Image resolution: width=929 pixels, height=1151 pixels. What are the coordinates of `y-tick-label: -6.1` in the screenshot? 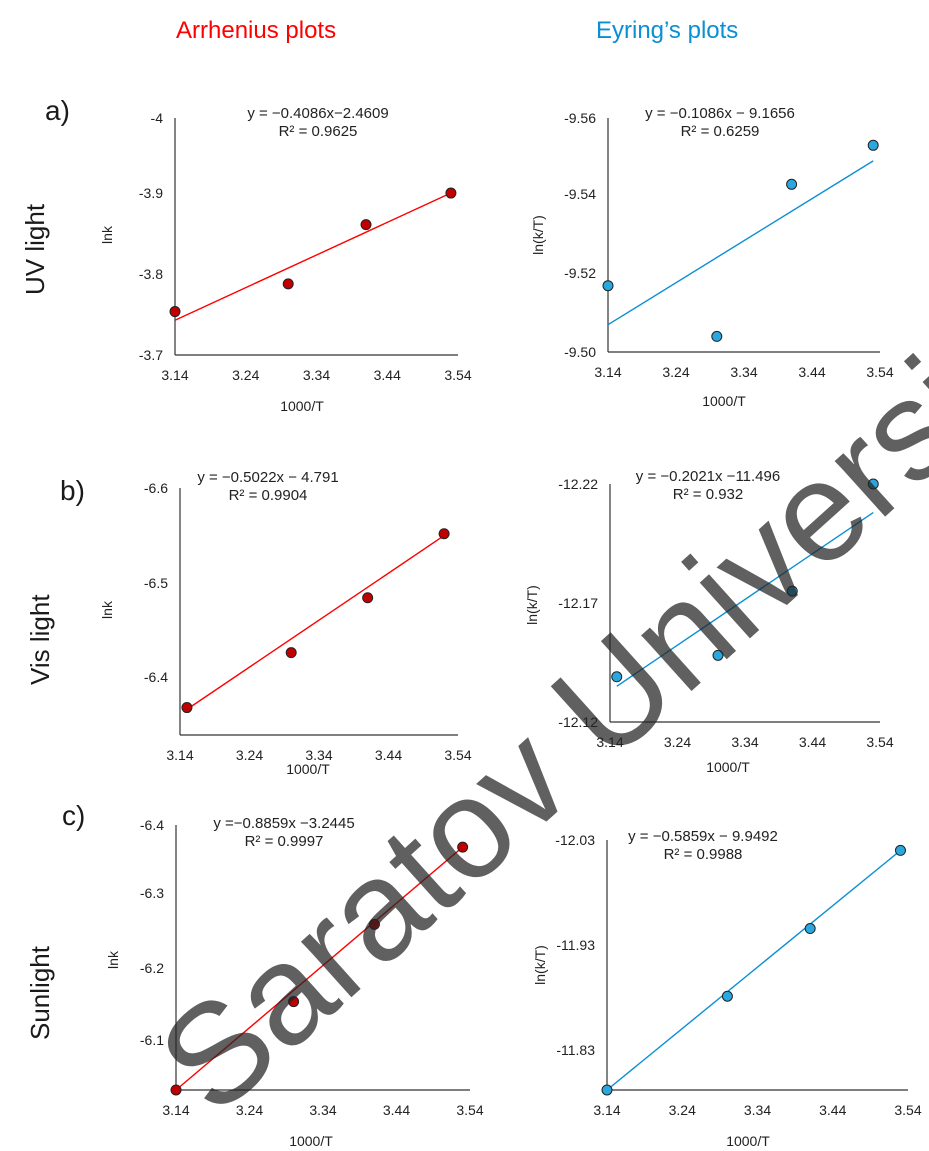 It's located at (152, 1040).